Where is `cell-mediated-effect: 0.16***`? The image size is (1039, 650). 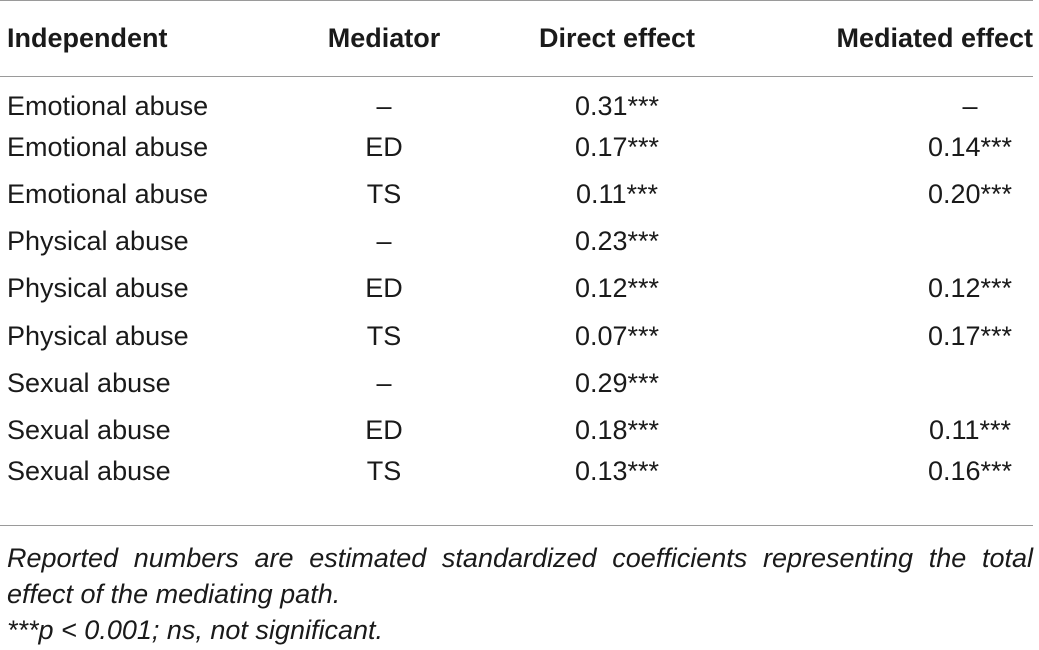 cell-mediated-effect: 0.16*** is located at coordinates (970, 471).